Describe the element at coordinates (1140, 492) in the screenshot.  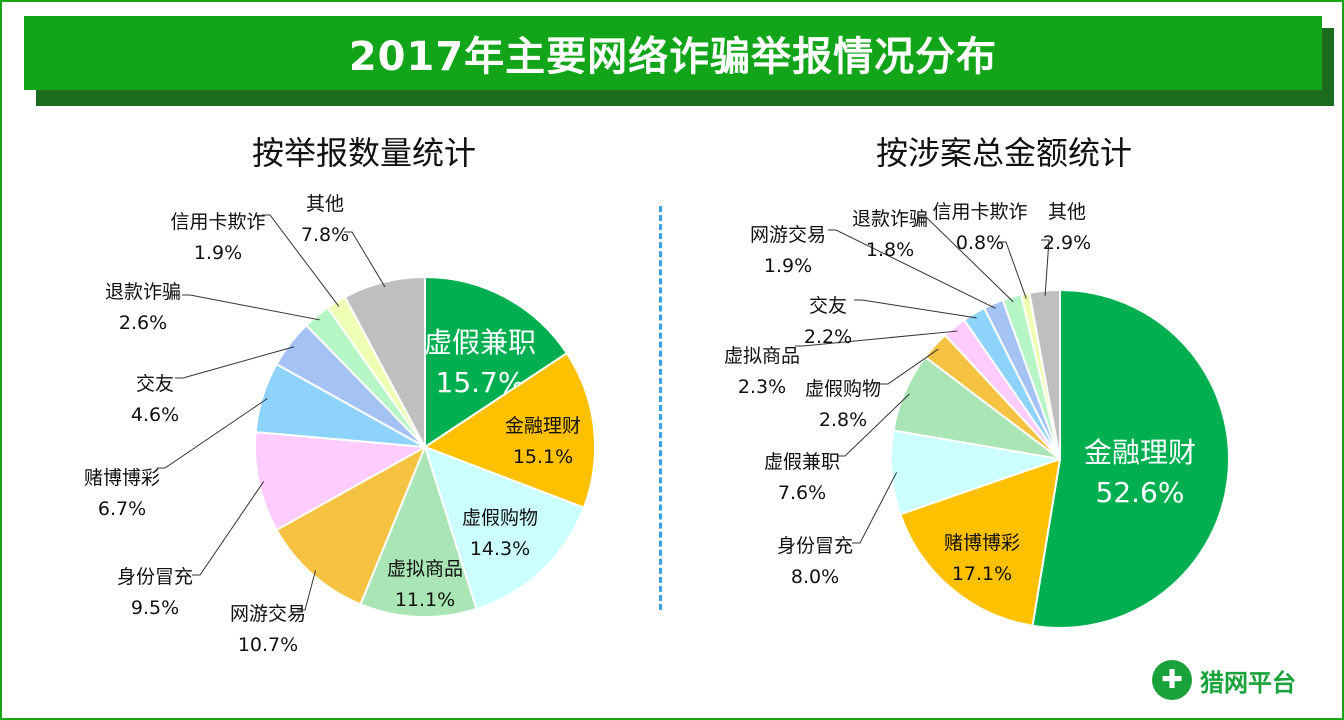
I see `slice-value-label: 52.6%` at that location.